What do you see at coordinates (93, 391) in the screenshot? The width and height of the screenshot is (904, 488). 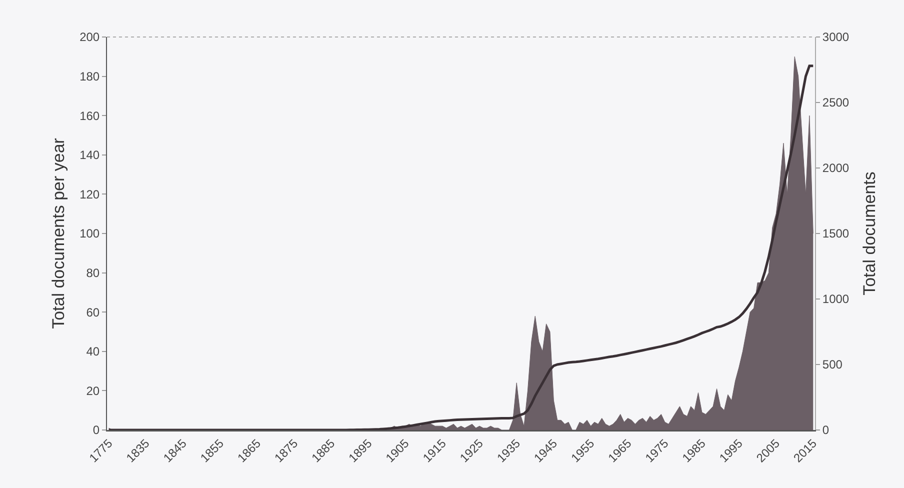 I see `y-tick-label: 20` at bounding box center [93, 391].